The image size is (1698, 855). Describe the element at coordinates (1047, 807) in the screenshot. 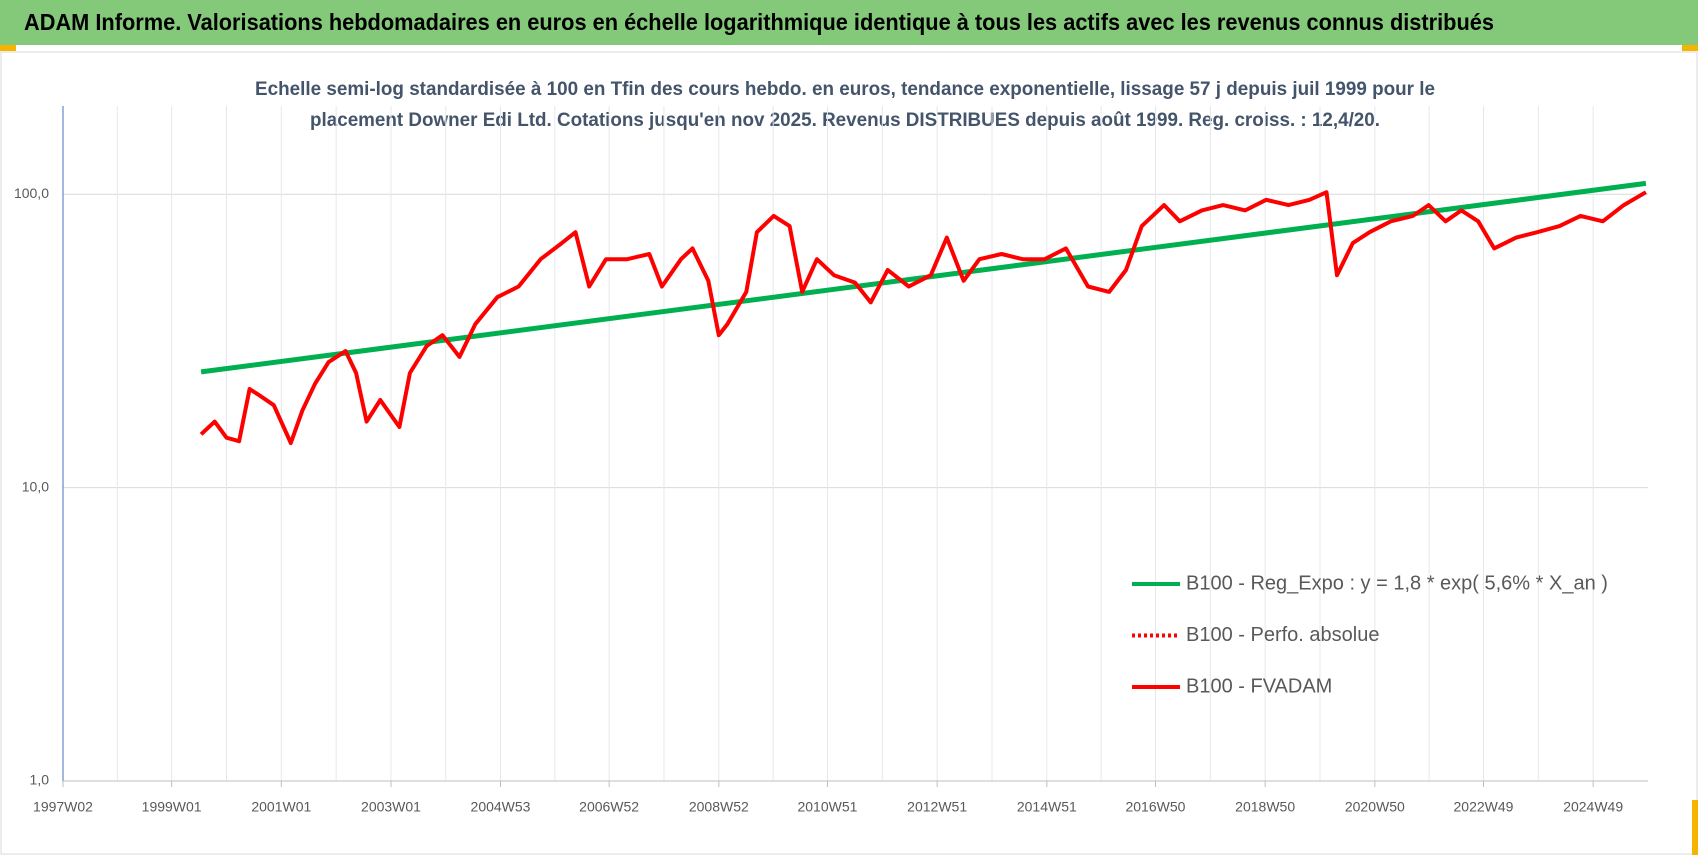

I see `x-tick-label: 2014W51` at that location.